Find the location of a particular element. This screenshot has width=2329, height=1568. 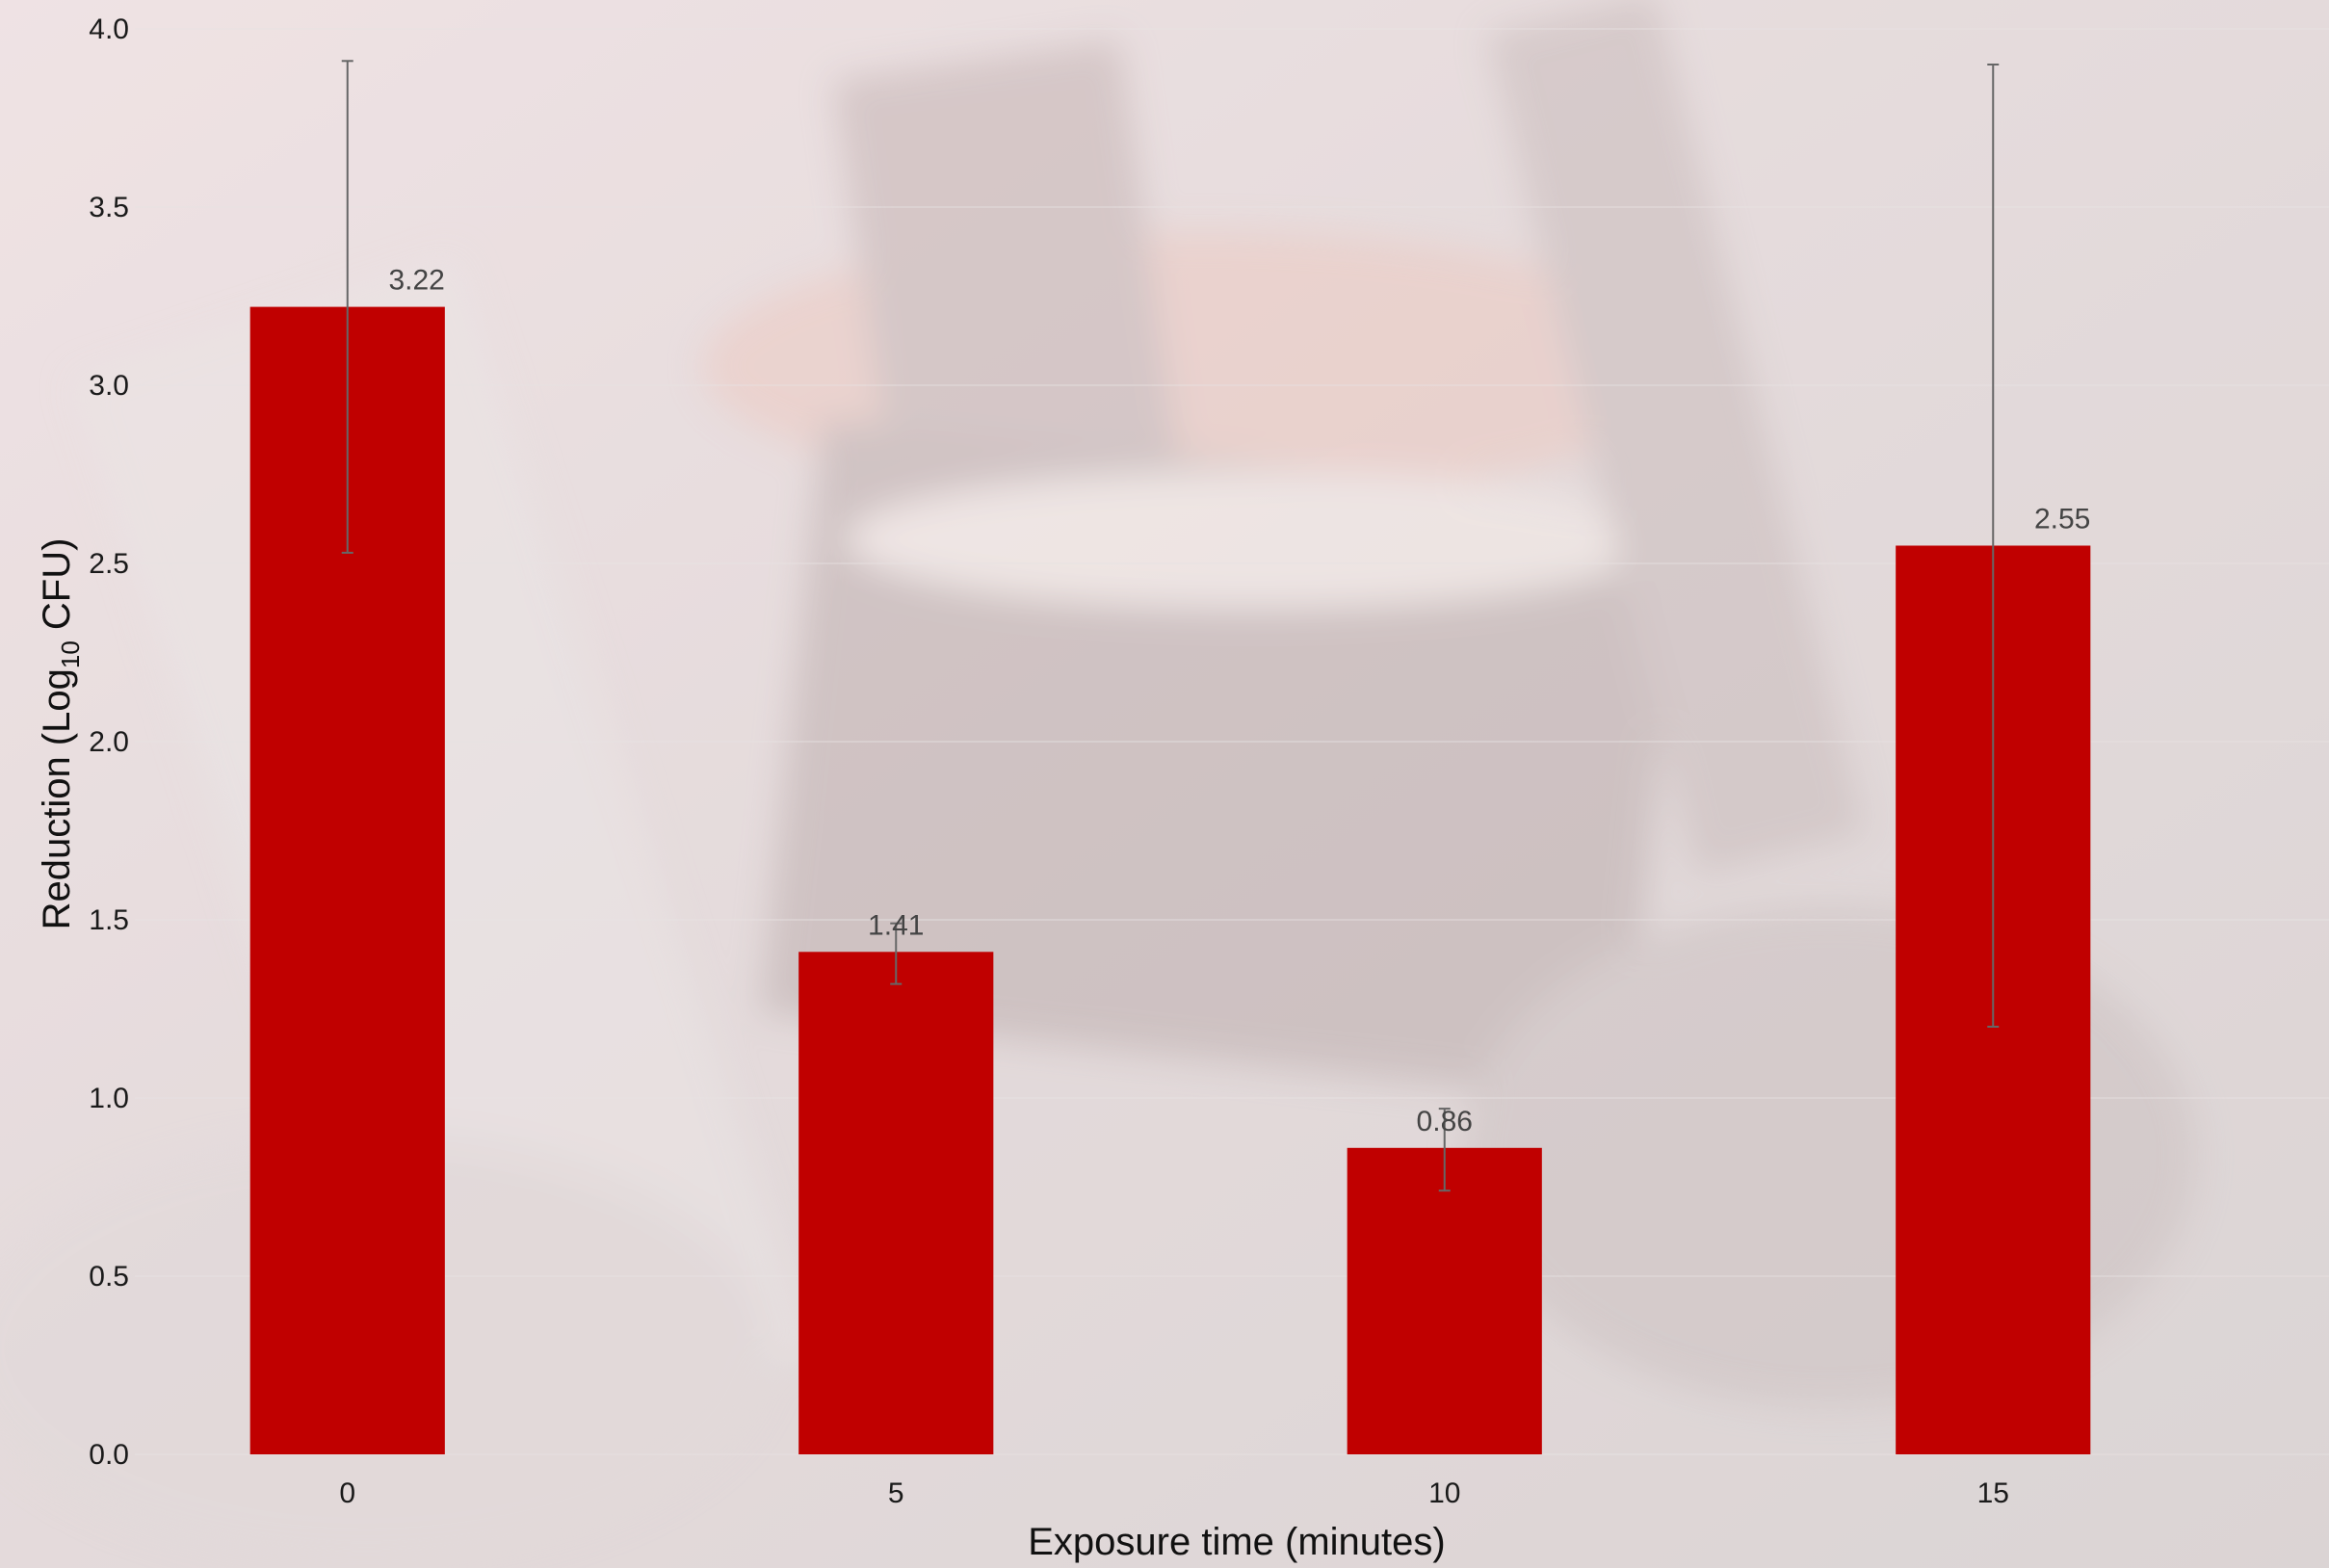

x-tick-label: 0 is located at coordinates (347, 1493).